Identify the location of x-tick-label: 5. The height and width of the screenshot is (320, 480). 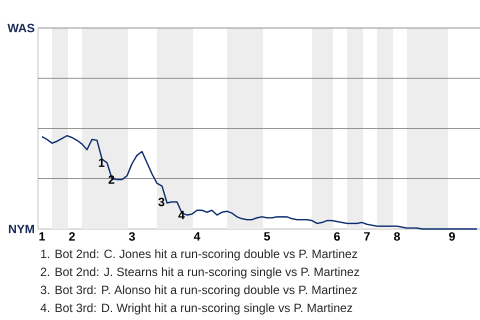
(267, 236).